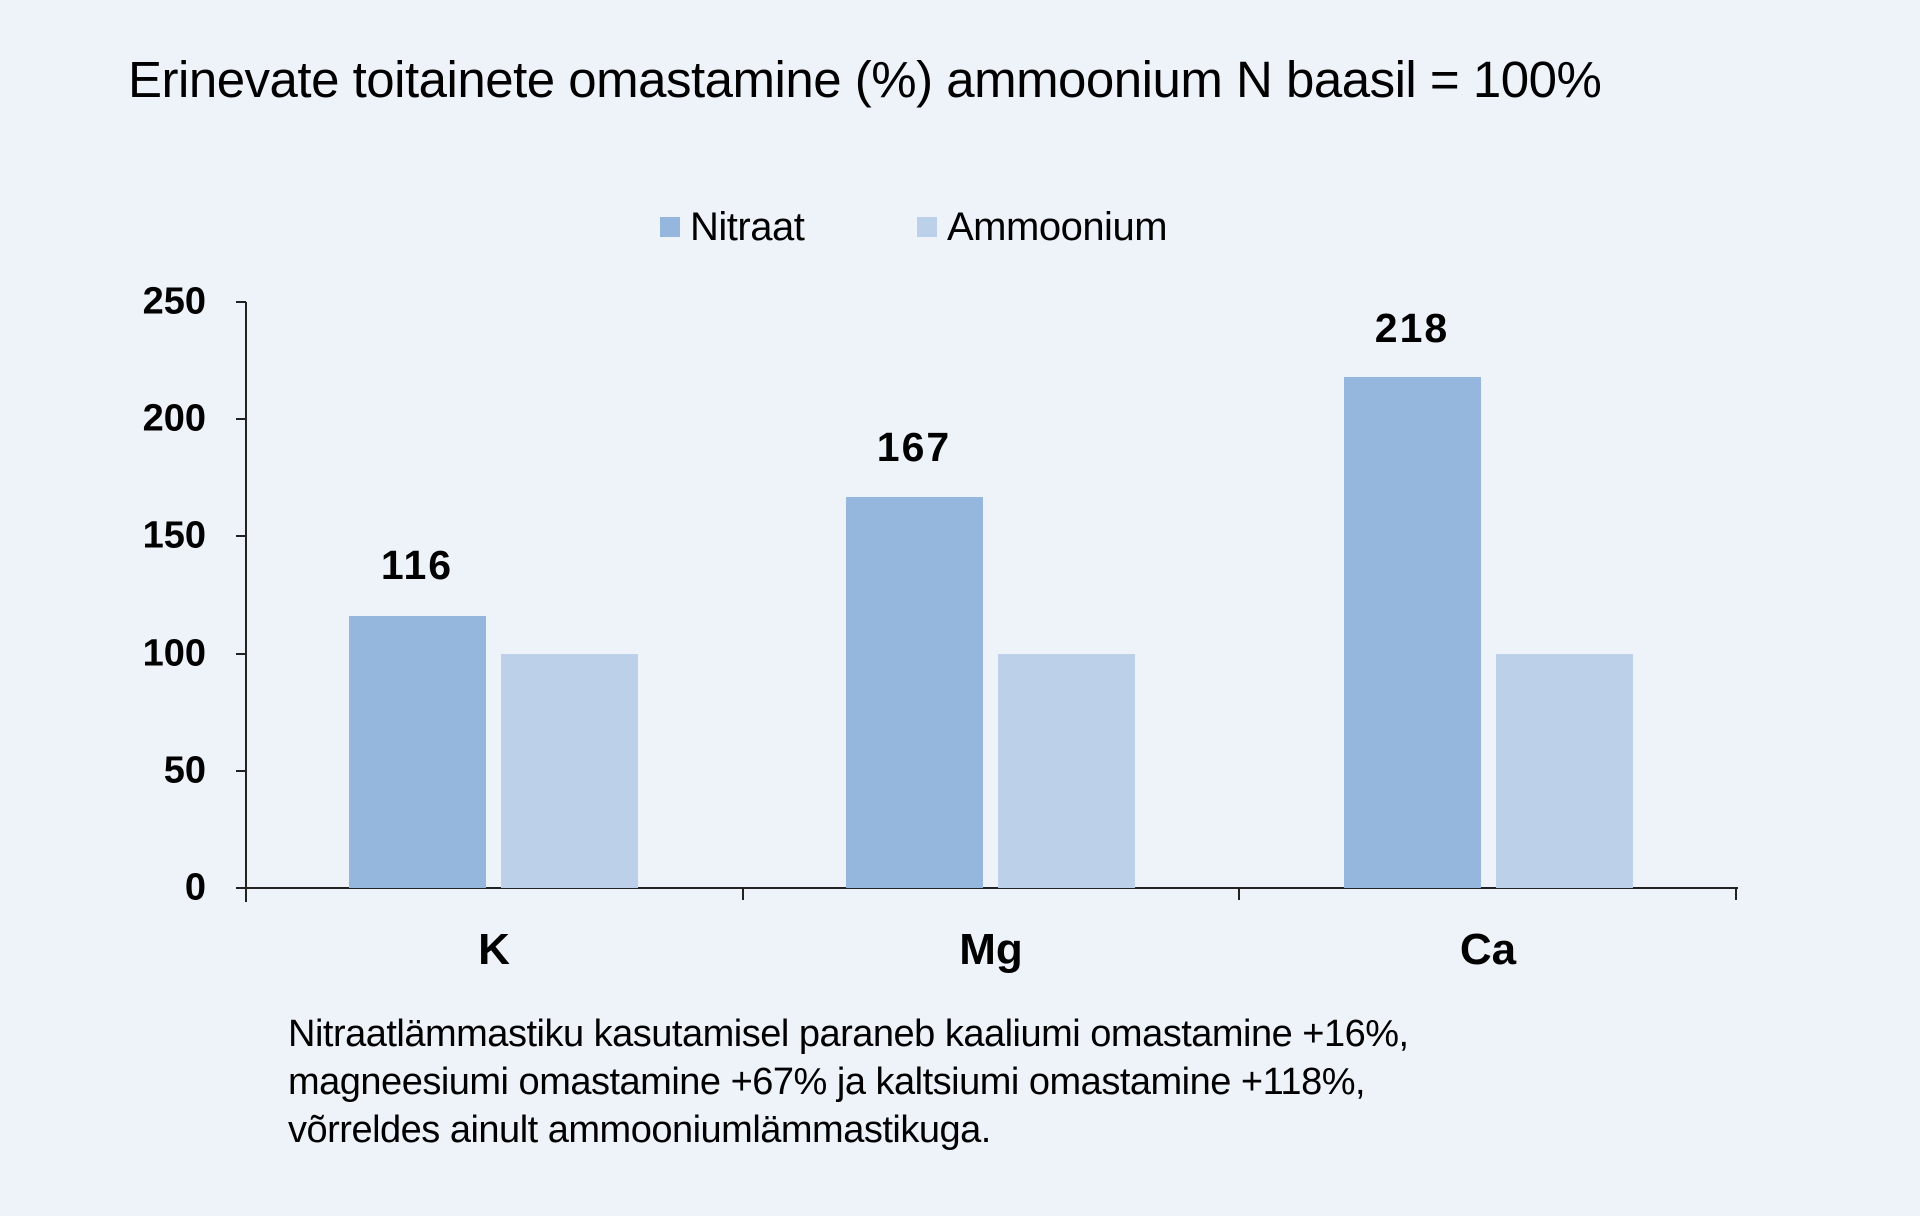 The image size is (1920, 1216). I want to click on y-tick-label: 100, so click(174, 653).